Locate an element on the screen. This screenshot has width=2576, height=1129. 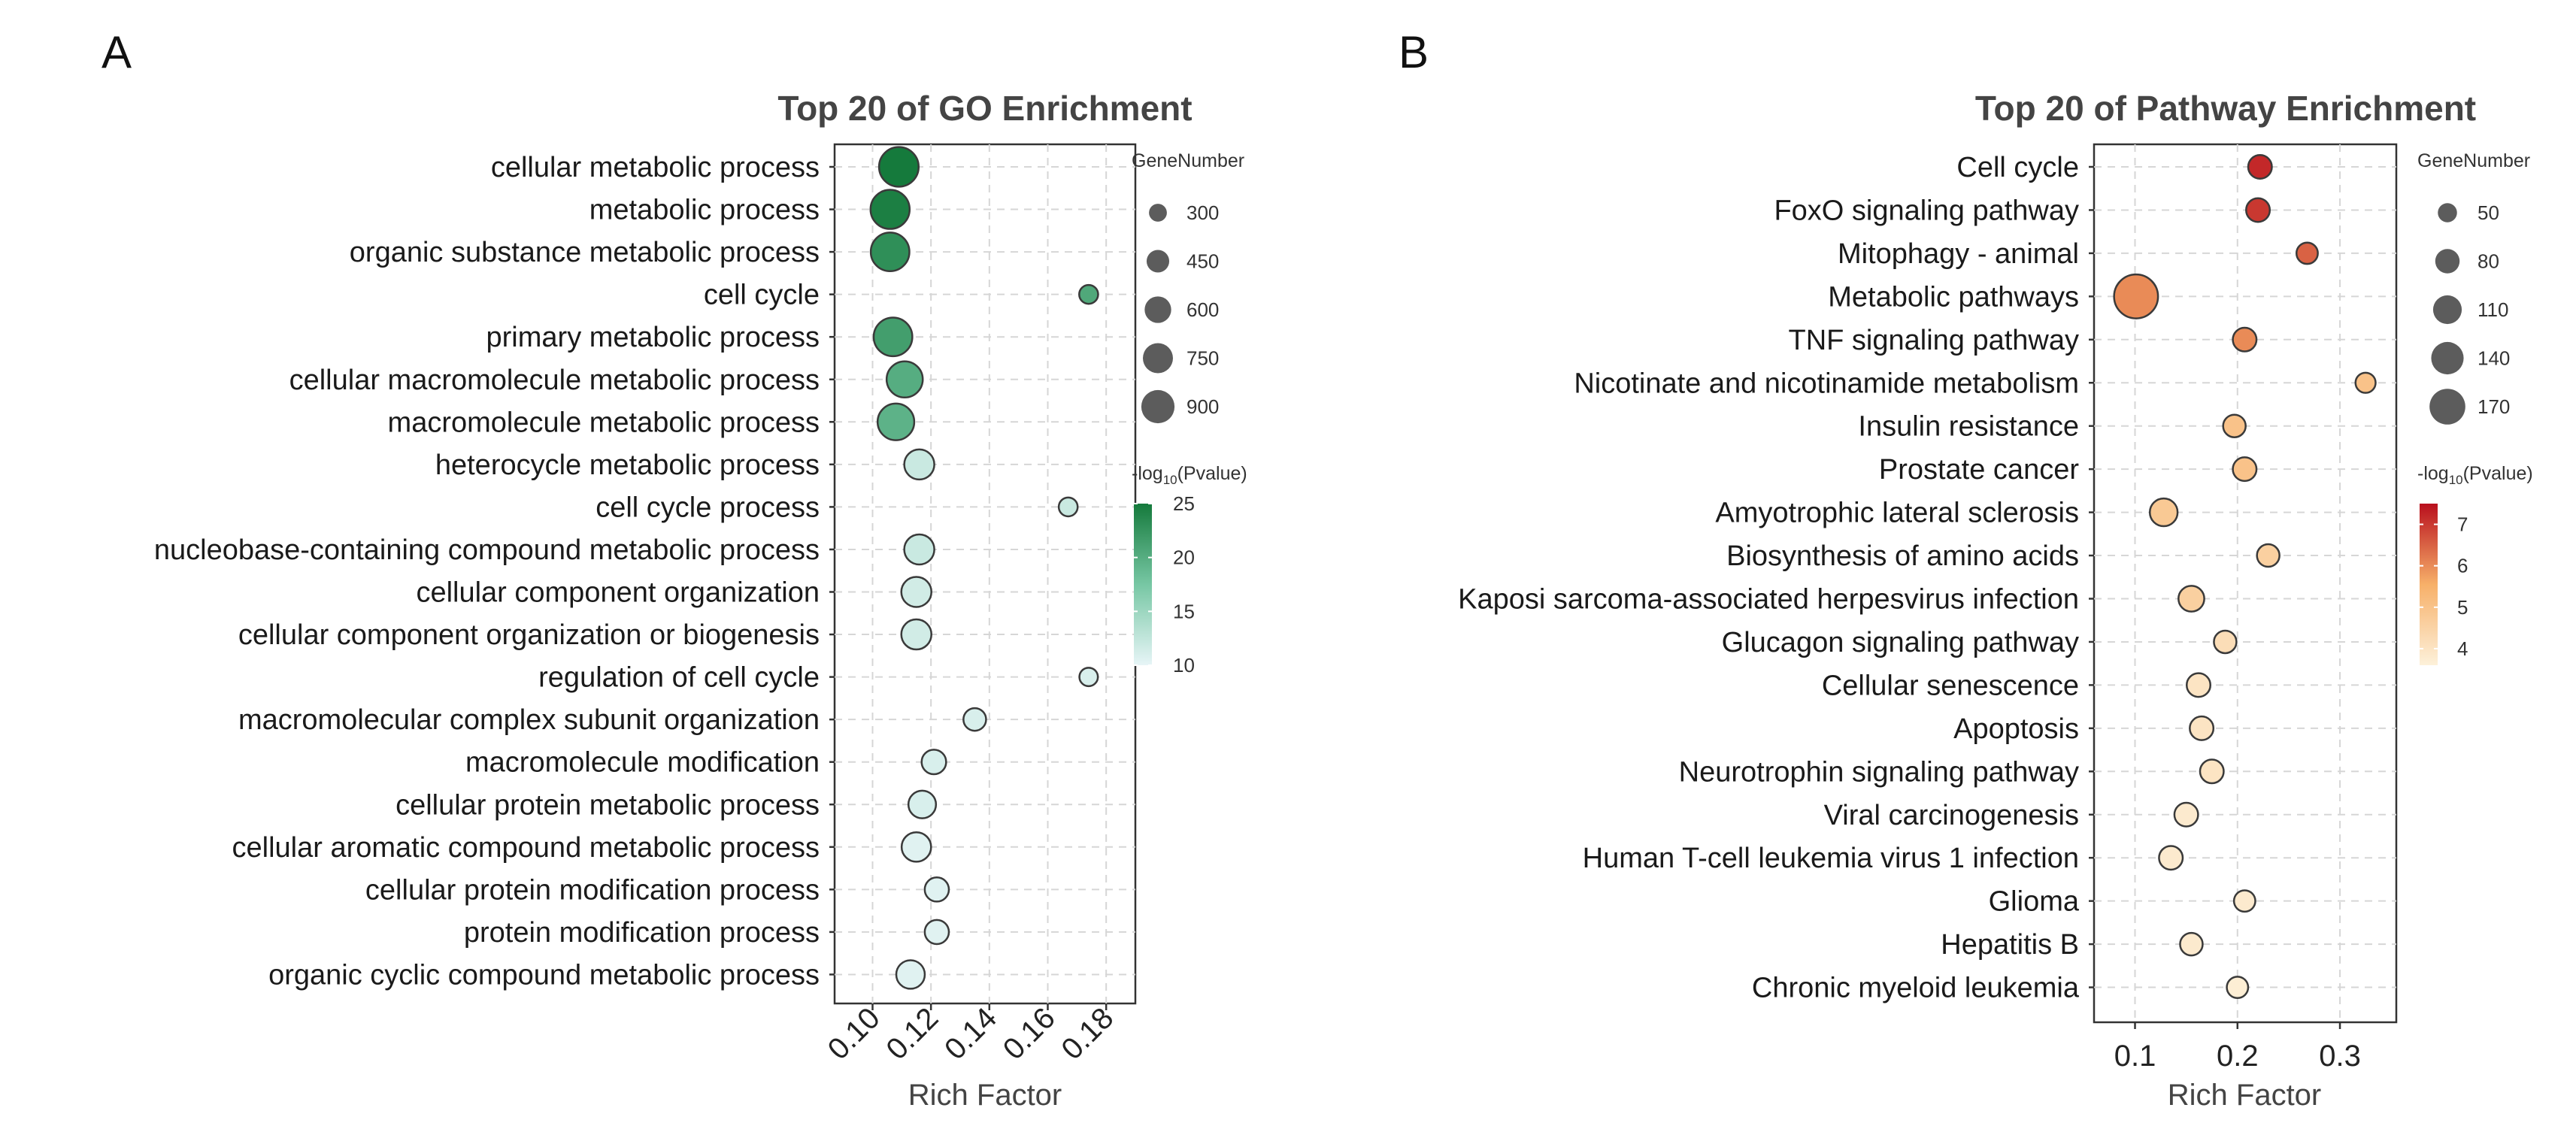
category-label: Nicotinate and nicotinamide metabolism is located at coordinates (1826, 383).